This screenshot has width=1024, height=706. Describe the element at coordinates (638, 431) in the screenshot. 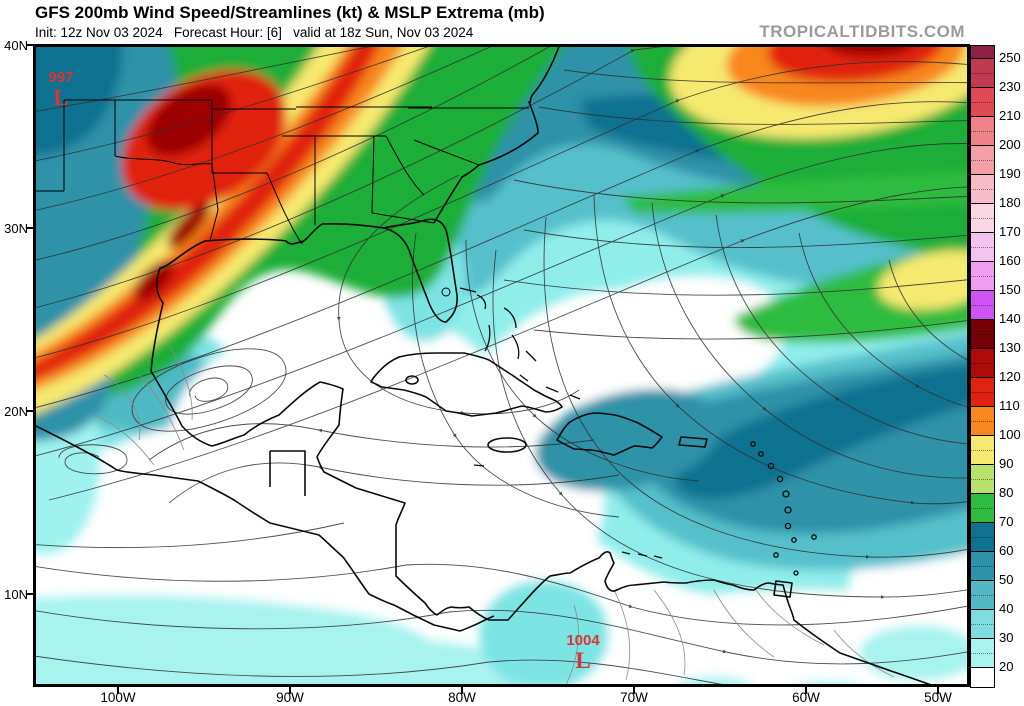

I see `small-islands` at that location.